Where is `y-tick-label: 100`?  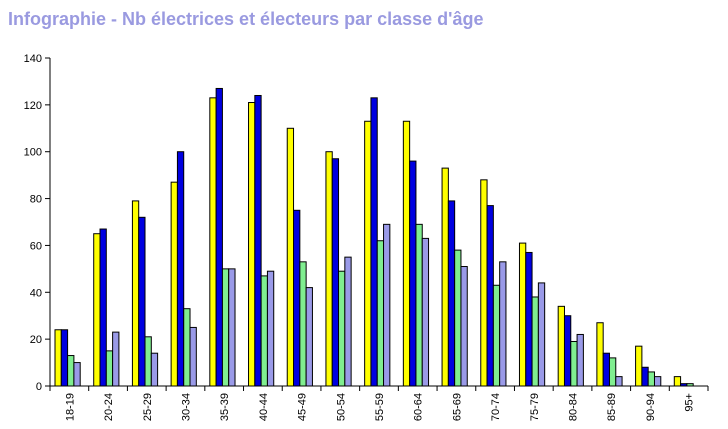
y-tick-label: 100 is located at coordinates (33, 153).